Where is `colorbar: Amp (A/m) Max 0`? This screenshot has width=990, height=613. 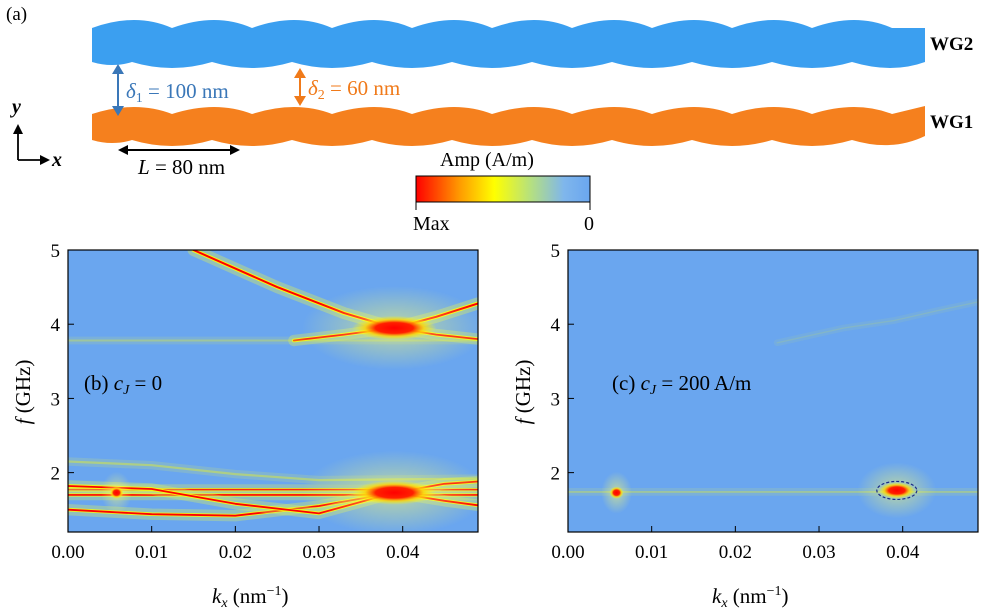 colorbar: Amp (A/m) Max 0 is located at coordinates (503, 192).